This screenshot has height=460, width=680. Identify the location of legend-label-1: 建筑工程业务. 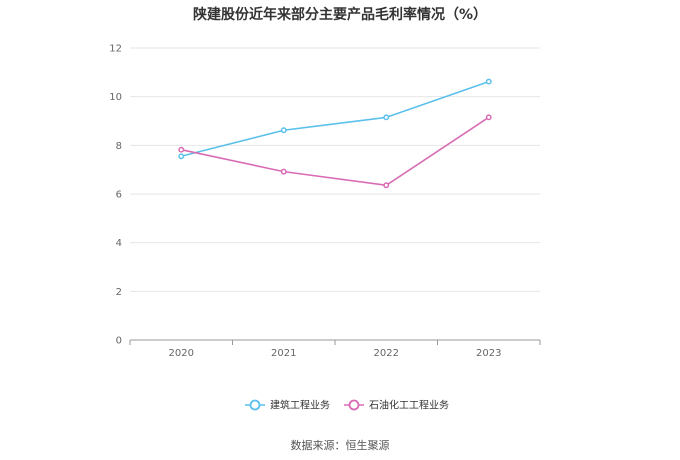
(300, 405).